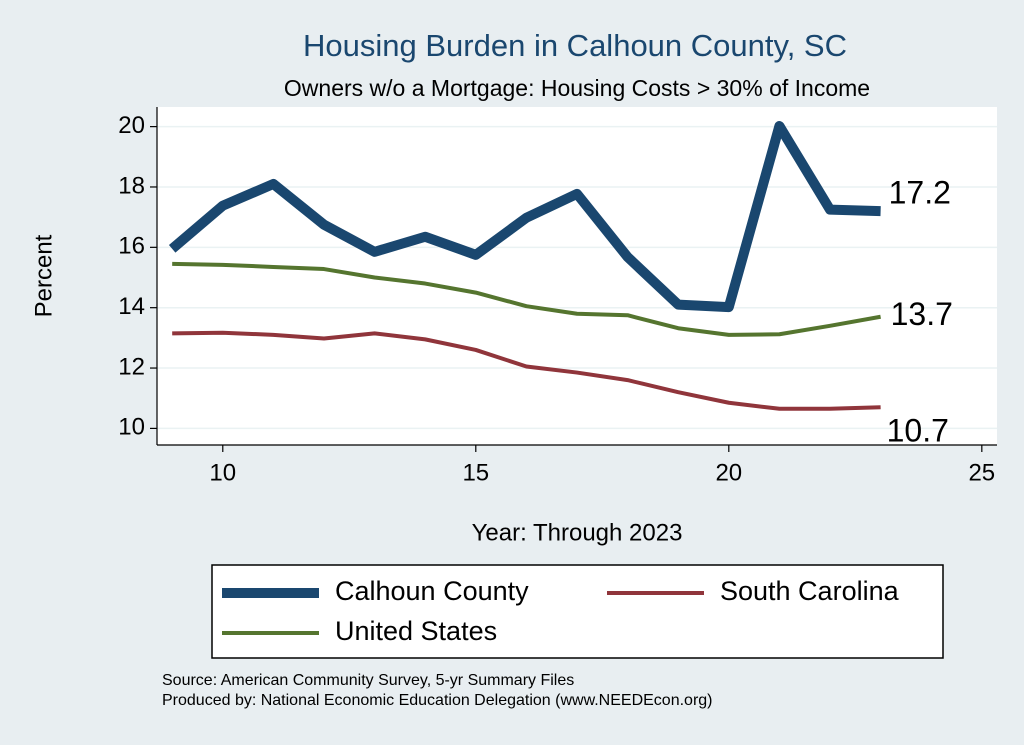 This screenshot has width=1024, height=745. I want to click on legend-label: South Carolina, so click(810, 591).